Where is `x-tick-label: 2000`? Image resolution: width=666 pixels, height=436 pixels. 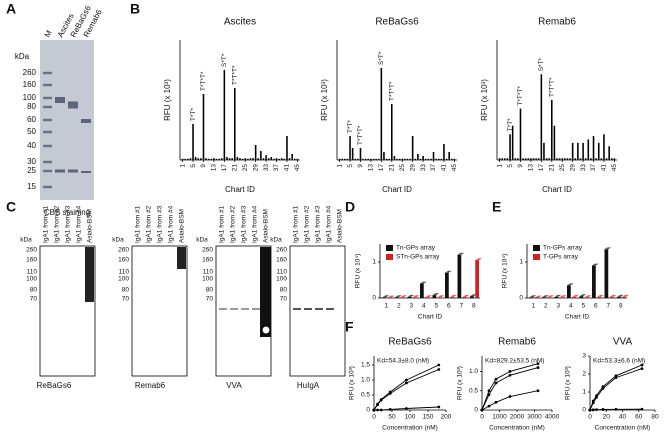
x-tick-label: 2000 is located at coordinates (517, 417).